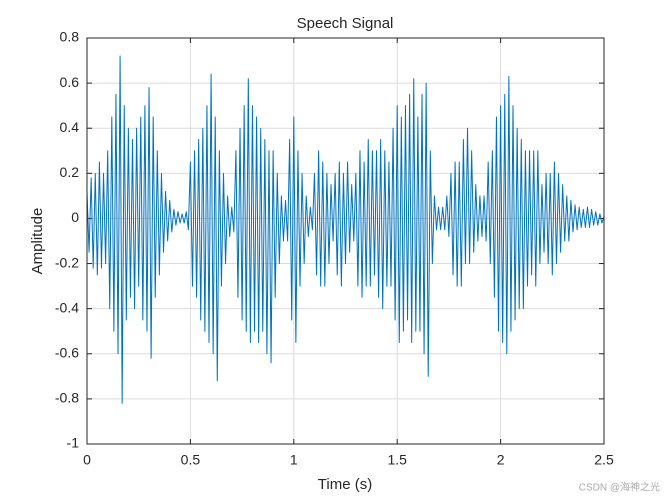 Image resolution: width=667 pixels, height=500 pixels. I want to click on y-axis-label: Amplitude, so click(37, 241).